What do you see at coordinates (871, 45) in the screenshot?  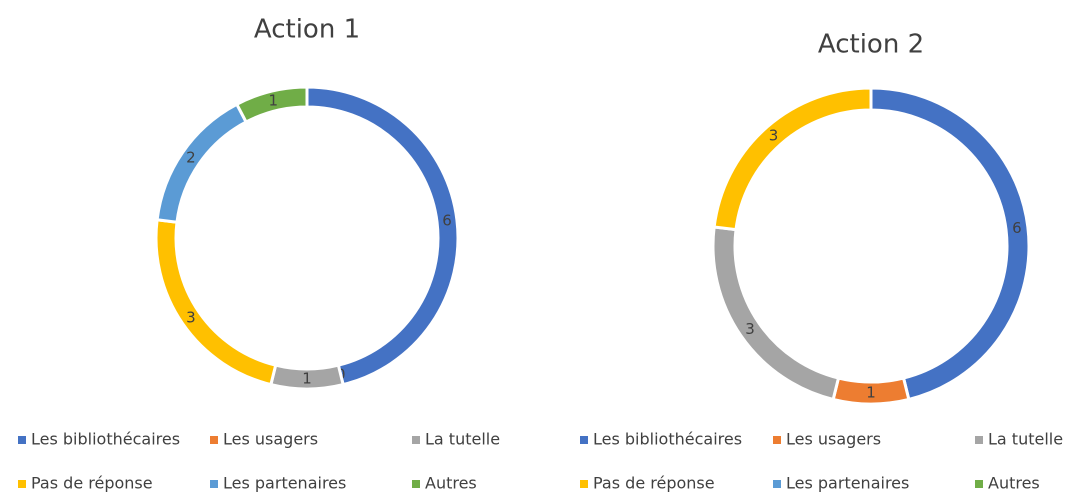 I see `chart-title: Action 2` at bounding box center [871, 45].